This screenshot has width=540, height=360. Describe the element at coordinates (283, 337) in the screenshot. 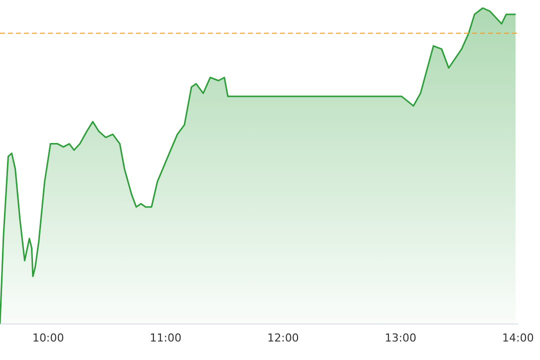

I see `x-tick-label: 12:00` at that location.